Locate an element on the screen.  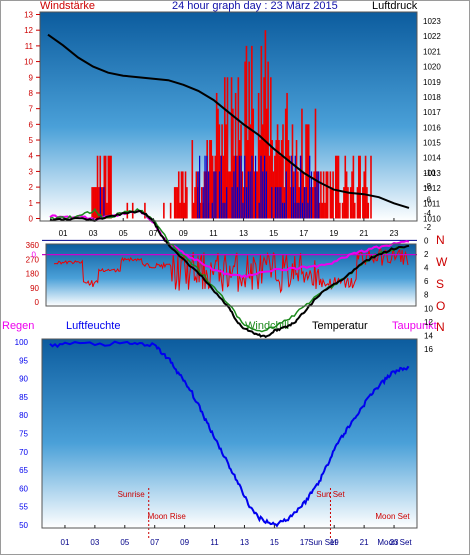
direction-tick-label: 180 is located at coordinates (33, 274).